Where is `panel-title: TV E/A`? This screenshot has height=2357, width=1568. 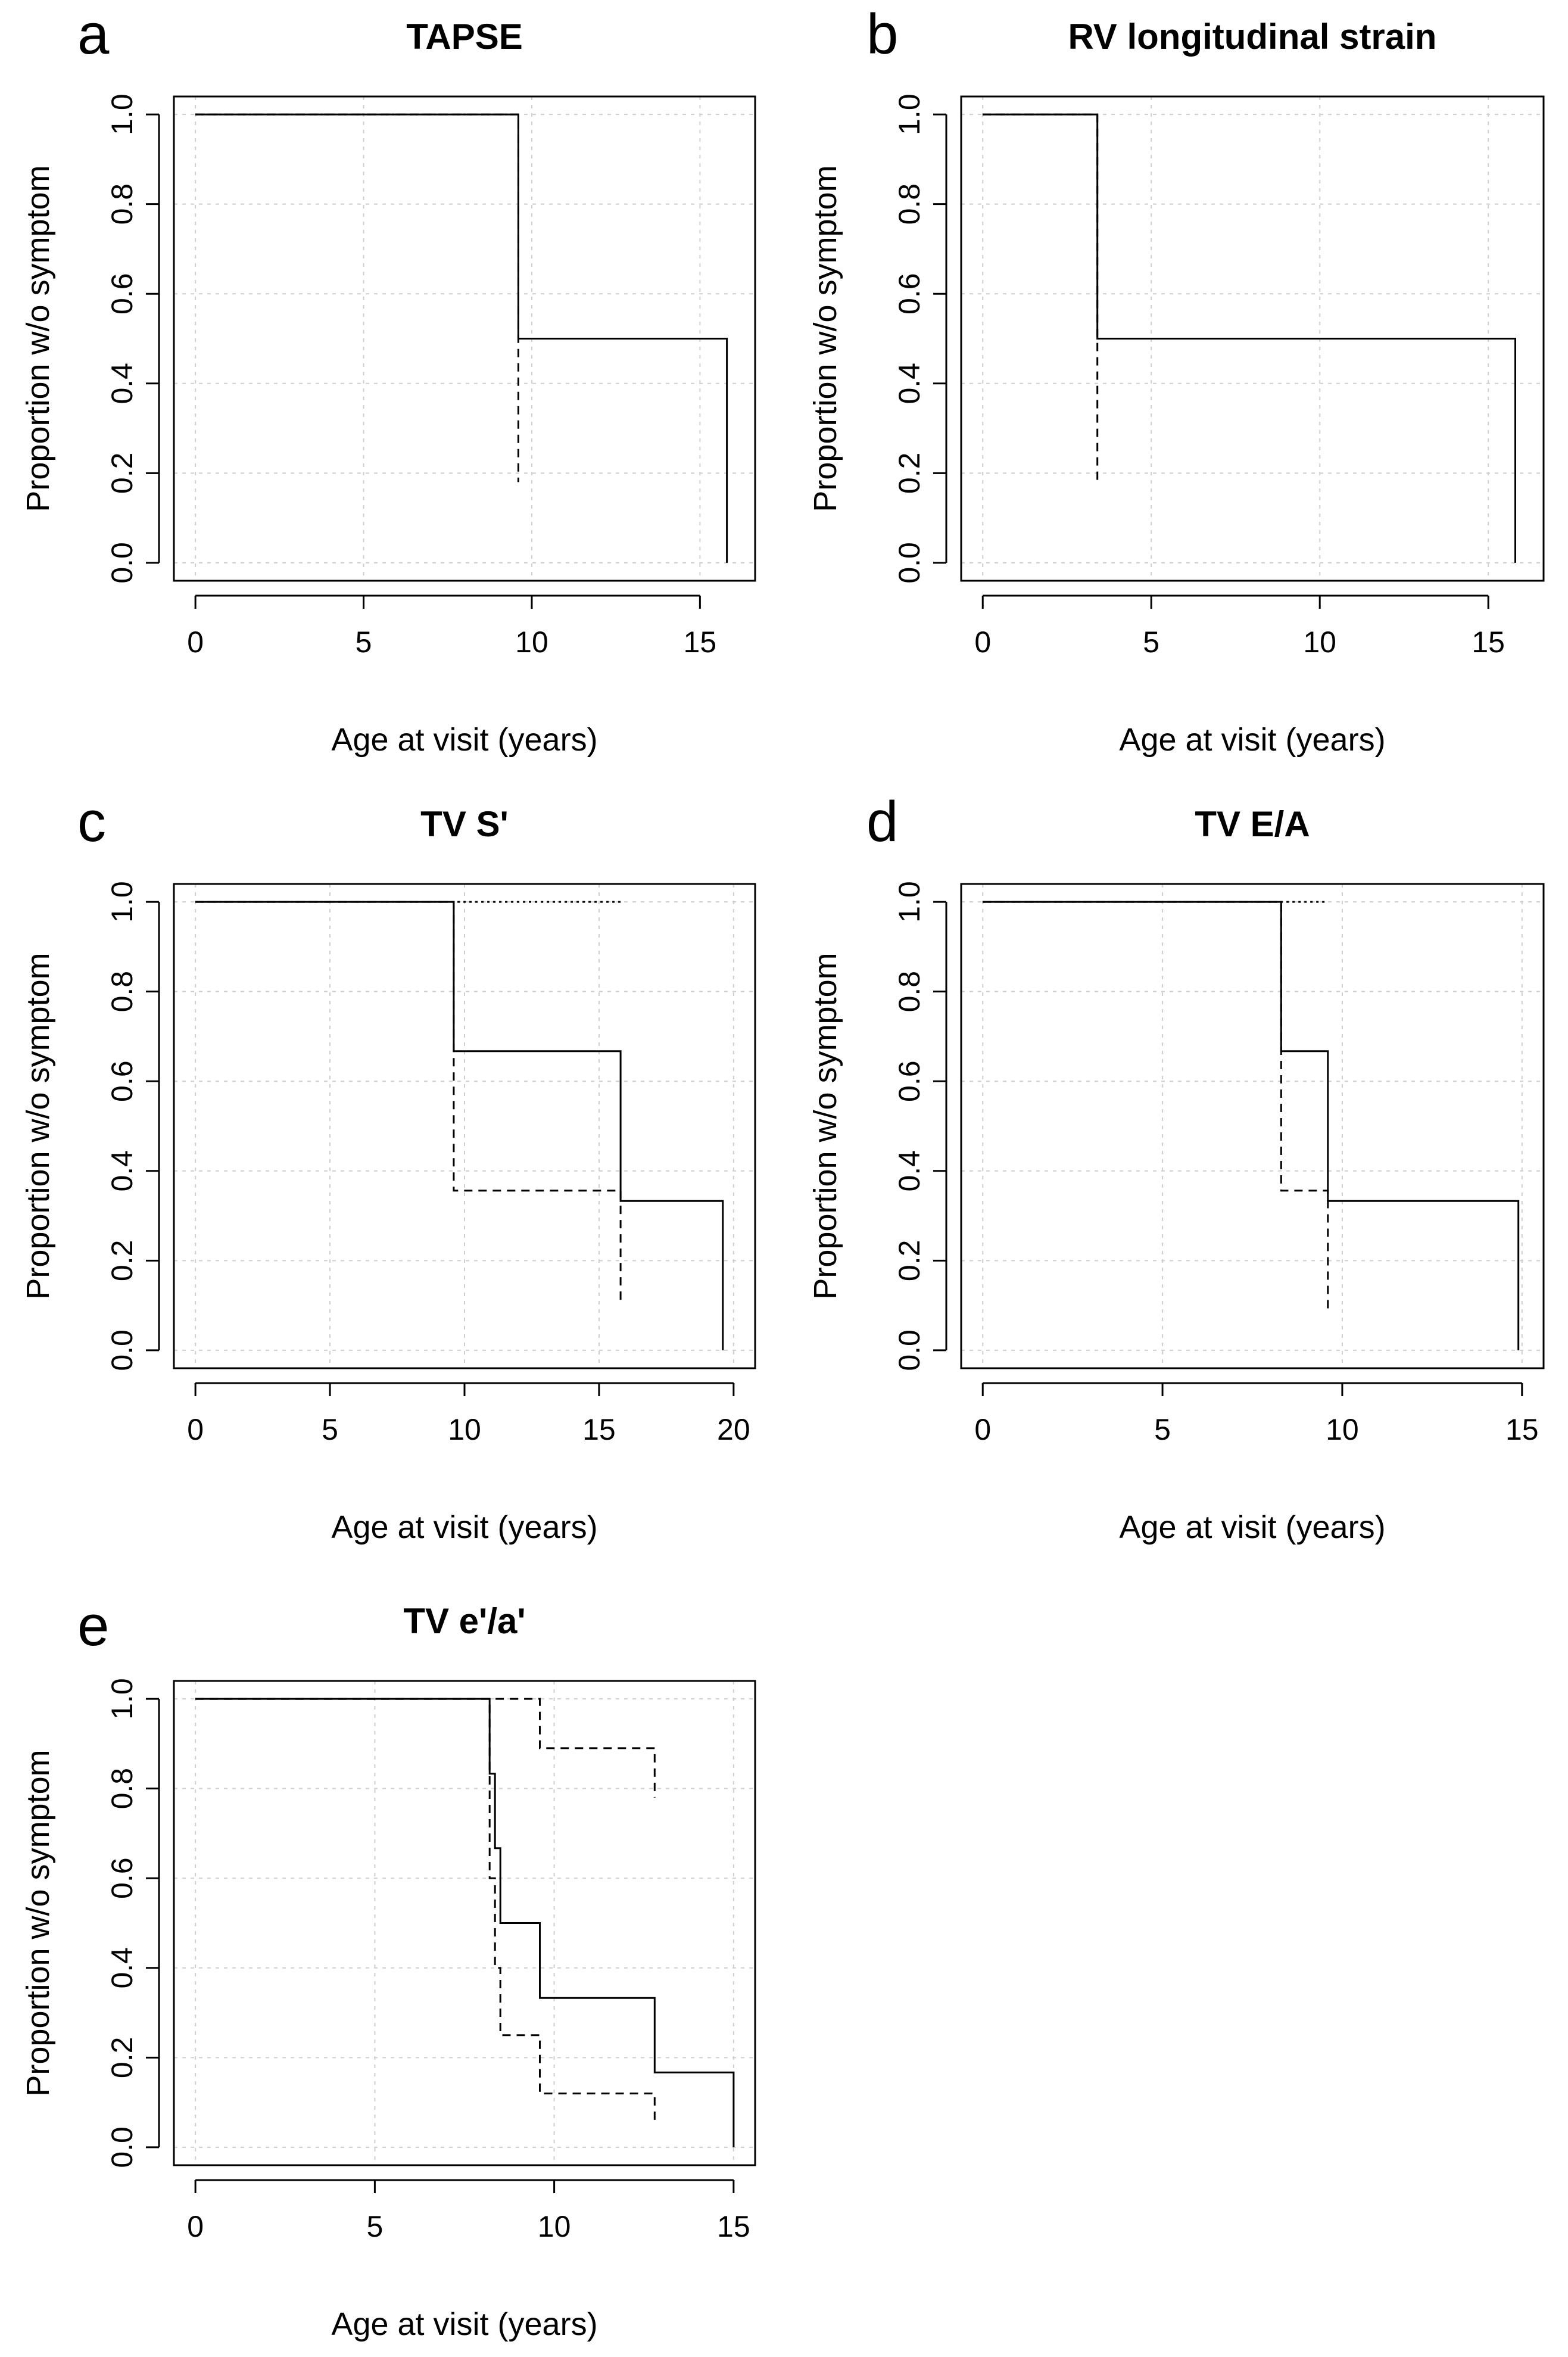
panel-title: TV E/A is located at coordinates (1252, 824).